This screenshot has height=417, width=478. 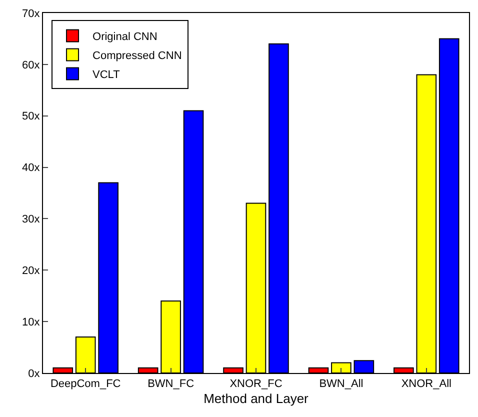 I want to click on legend-label: VCLT, so click(x=106, y=74).